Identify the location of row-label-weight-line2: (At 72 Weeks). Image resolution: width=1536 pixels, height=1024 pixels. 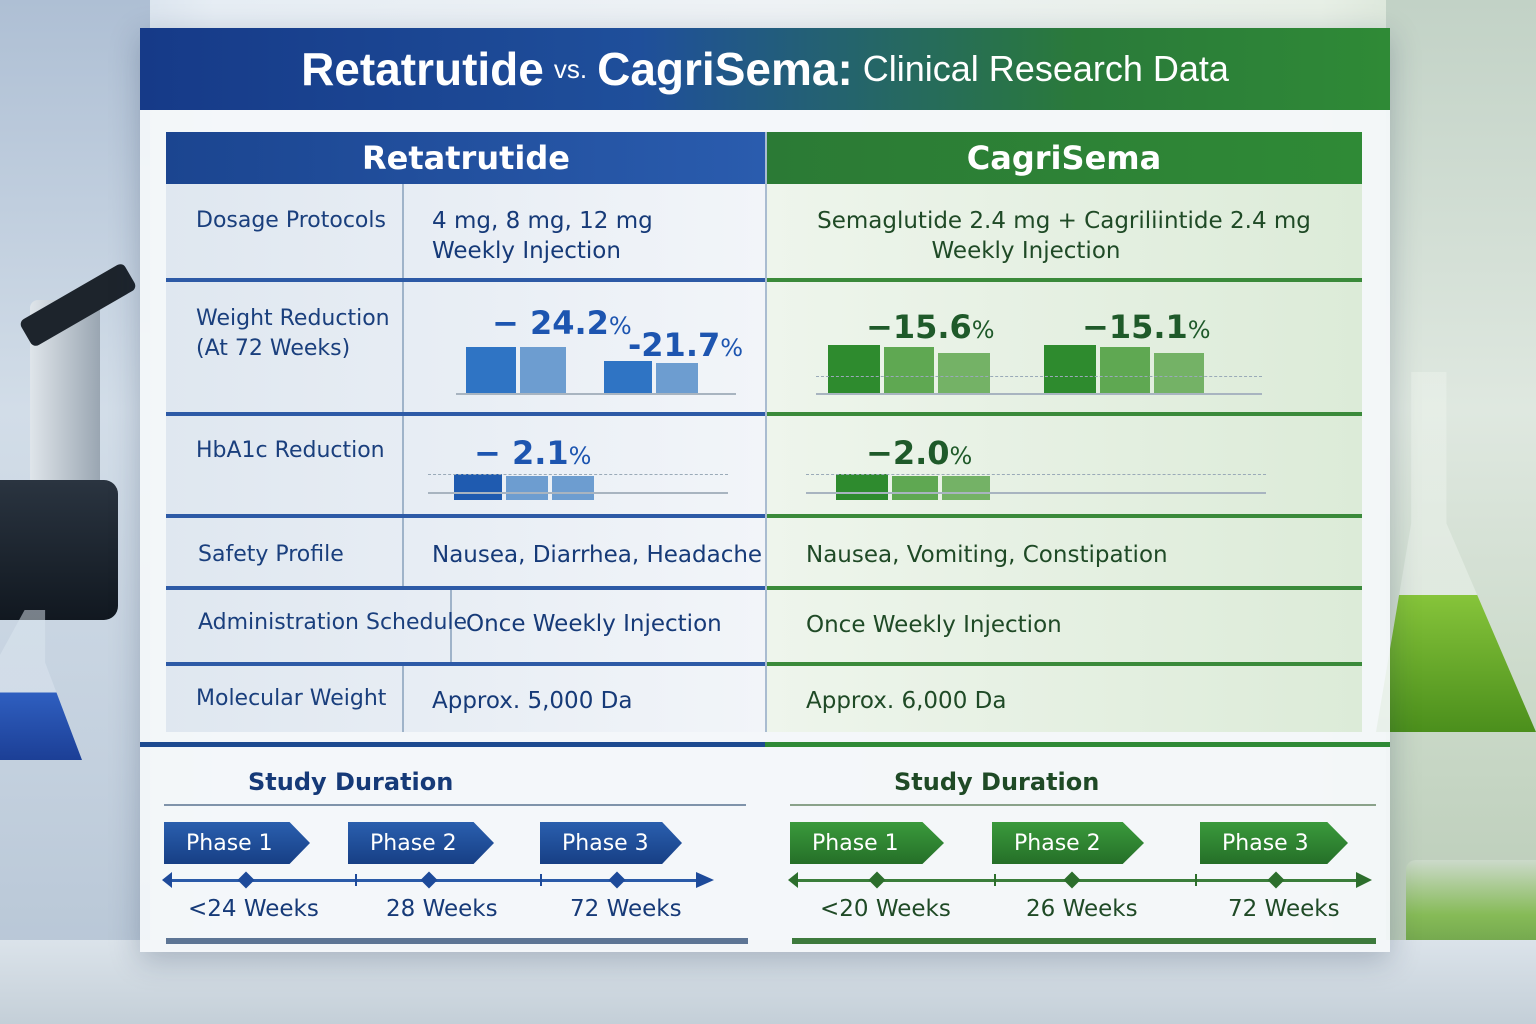
(273, 348).